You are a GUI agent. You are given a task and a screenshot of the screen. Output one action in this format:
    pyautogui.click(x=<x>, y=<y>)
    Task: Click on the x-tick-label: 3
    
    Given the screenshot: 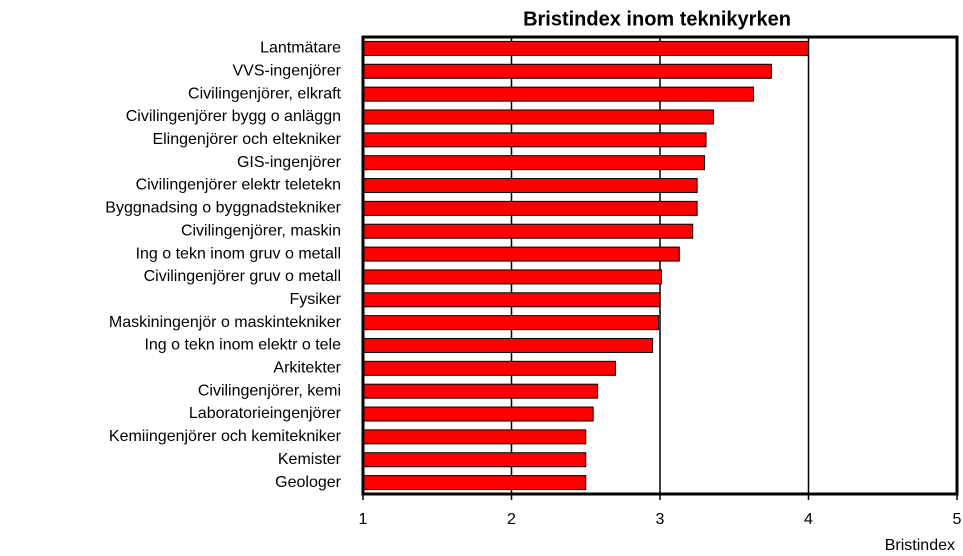 What is the action you would take?
    pyautogui.click(x=660, y=519)
    